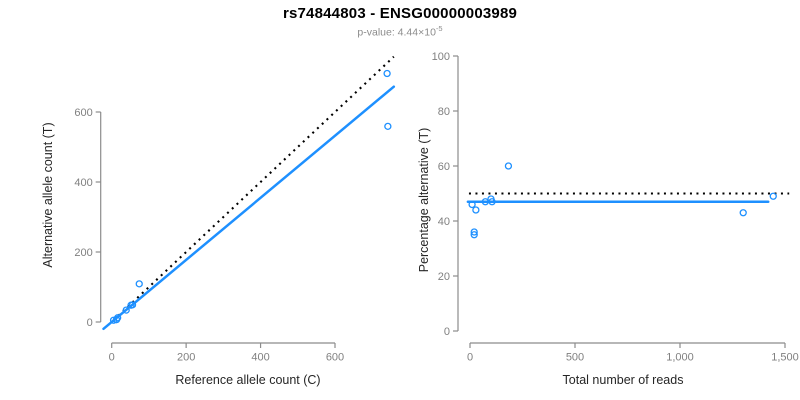 The width and height of the screenshot is (800, 400). Describe the element at coordinates (186, 358) in the screenshot. I see `x-tick-label: 200` at that location.